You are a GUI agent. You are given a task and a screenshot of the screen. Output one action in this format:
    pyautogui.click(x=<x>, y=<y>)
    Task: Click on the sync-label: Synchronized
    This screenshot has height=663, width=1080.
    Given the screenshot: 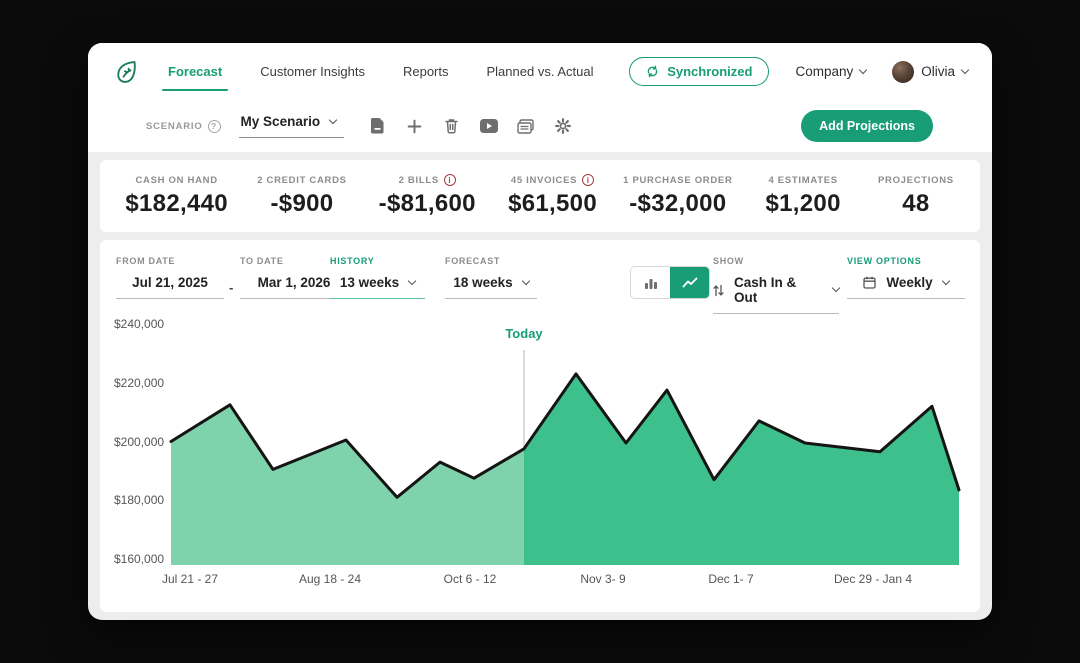 What is the action you would take?
    pyautogui.click(x=710, y=71)
    